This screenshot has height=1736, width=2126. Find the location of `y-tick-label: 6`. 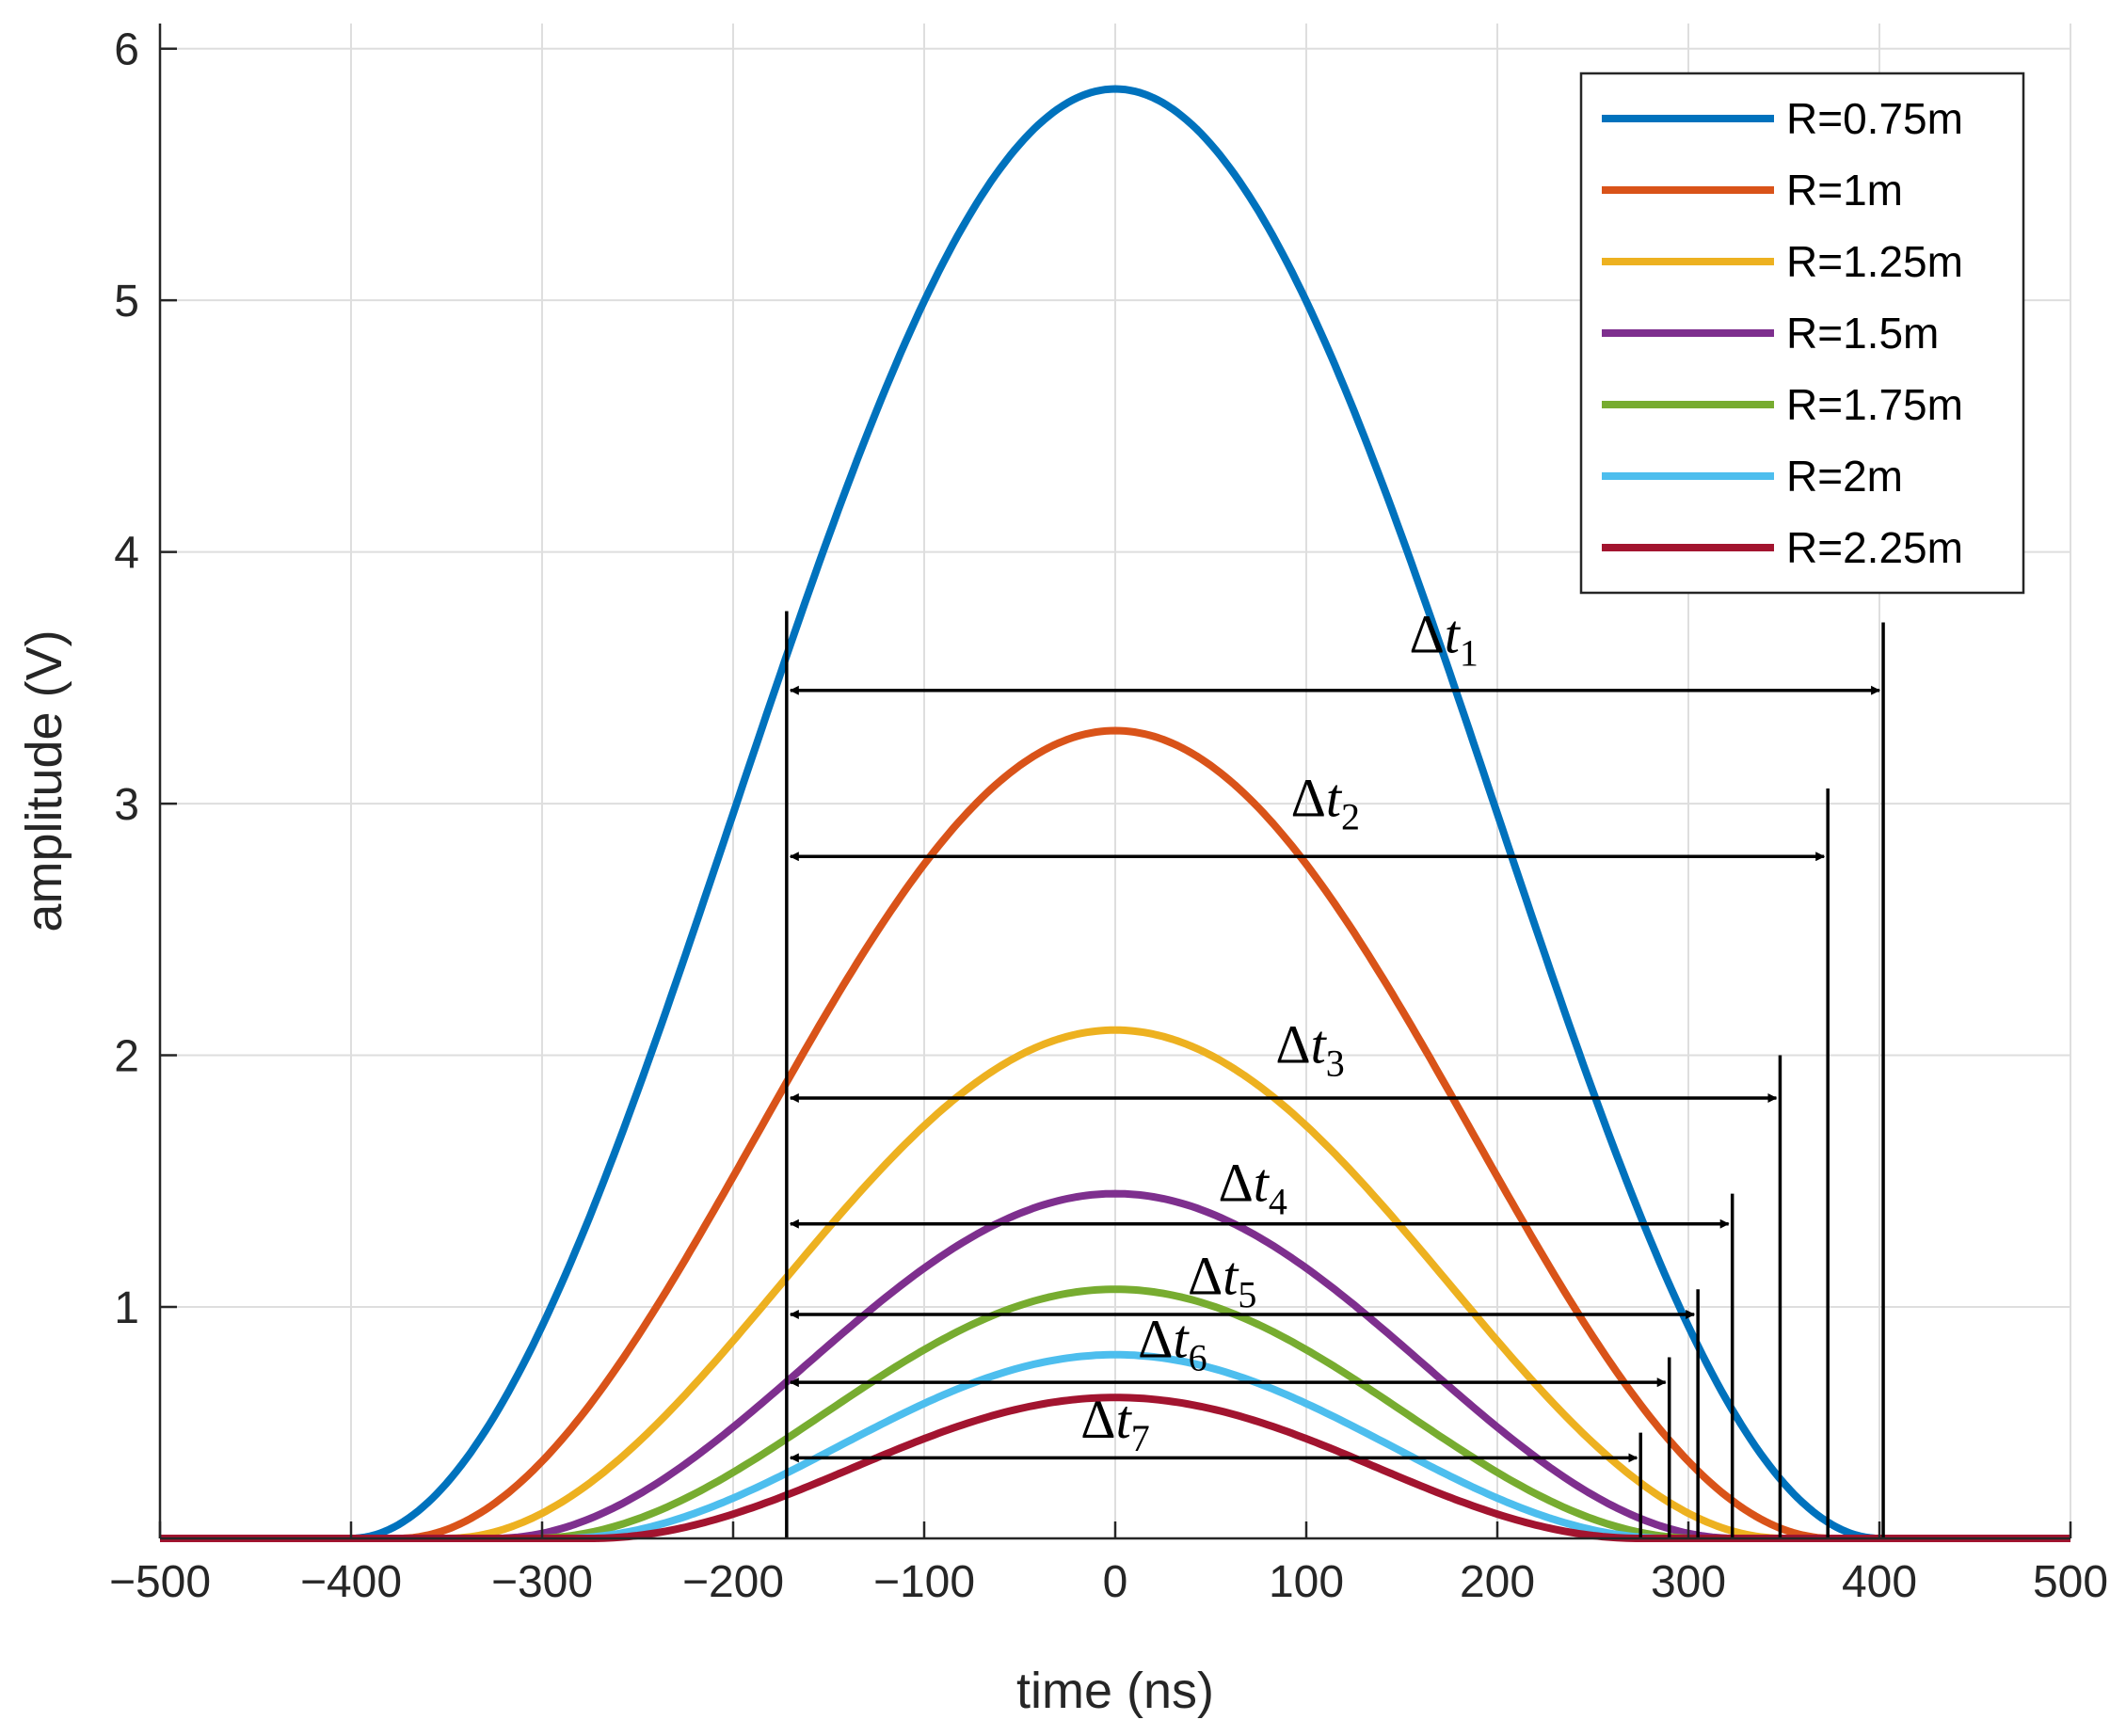

y-tick-label: 6 is located at coordinates (126, 50).